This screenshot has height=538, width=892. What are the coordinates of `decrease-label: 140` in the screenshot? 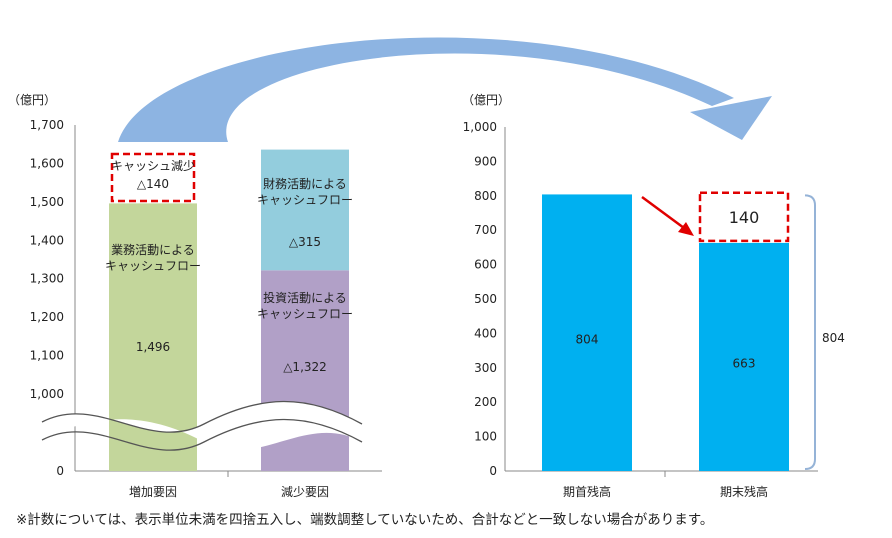 It's located at (744, 217).